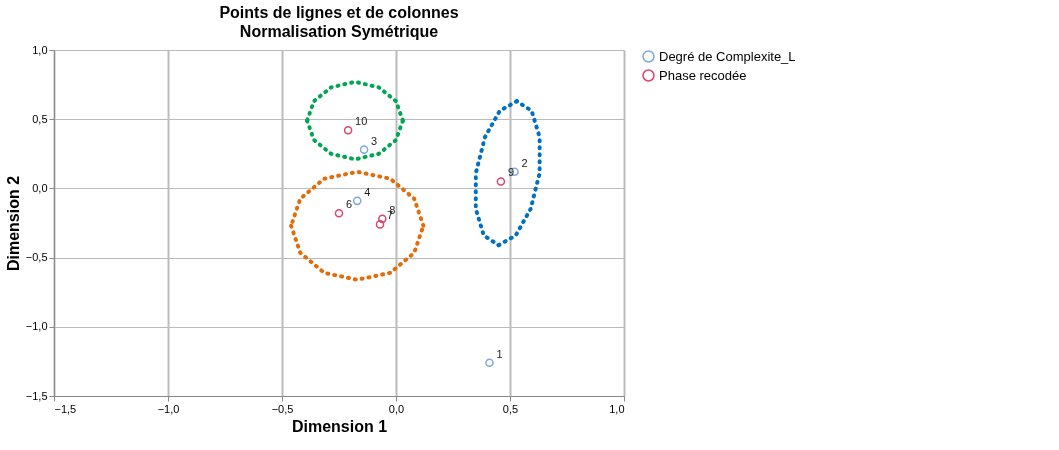  I want to click on annotation: 2, so click(524, 162).